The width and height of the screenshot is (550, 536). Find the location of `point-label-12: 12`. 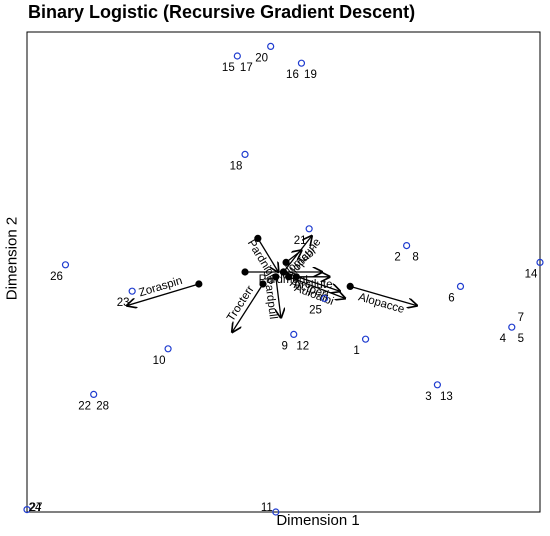

point-label-12: 12 is located at coordinates (302, 346).